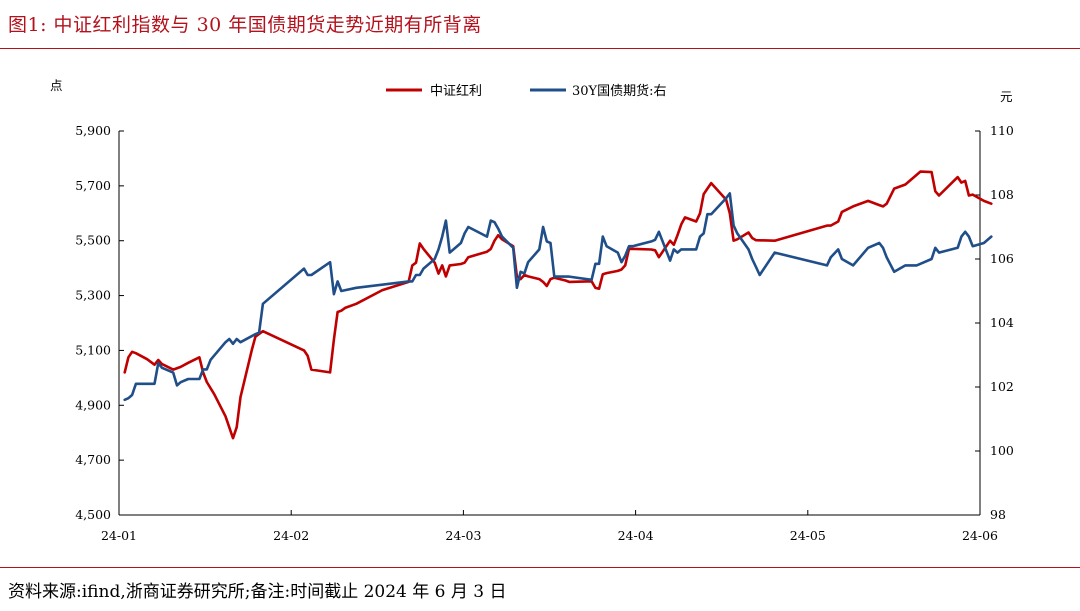  I want to click on x-tick-label: 24-01, so click(119, 535).